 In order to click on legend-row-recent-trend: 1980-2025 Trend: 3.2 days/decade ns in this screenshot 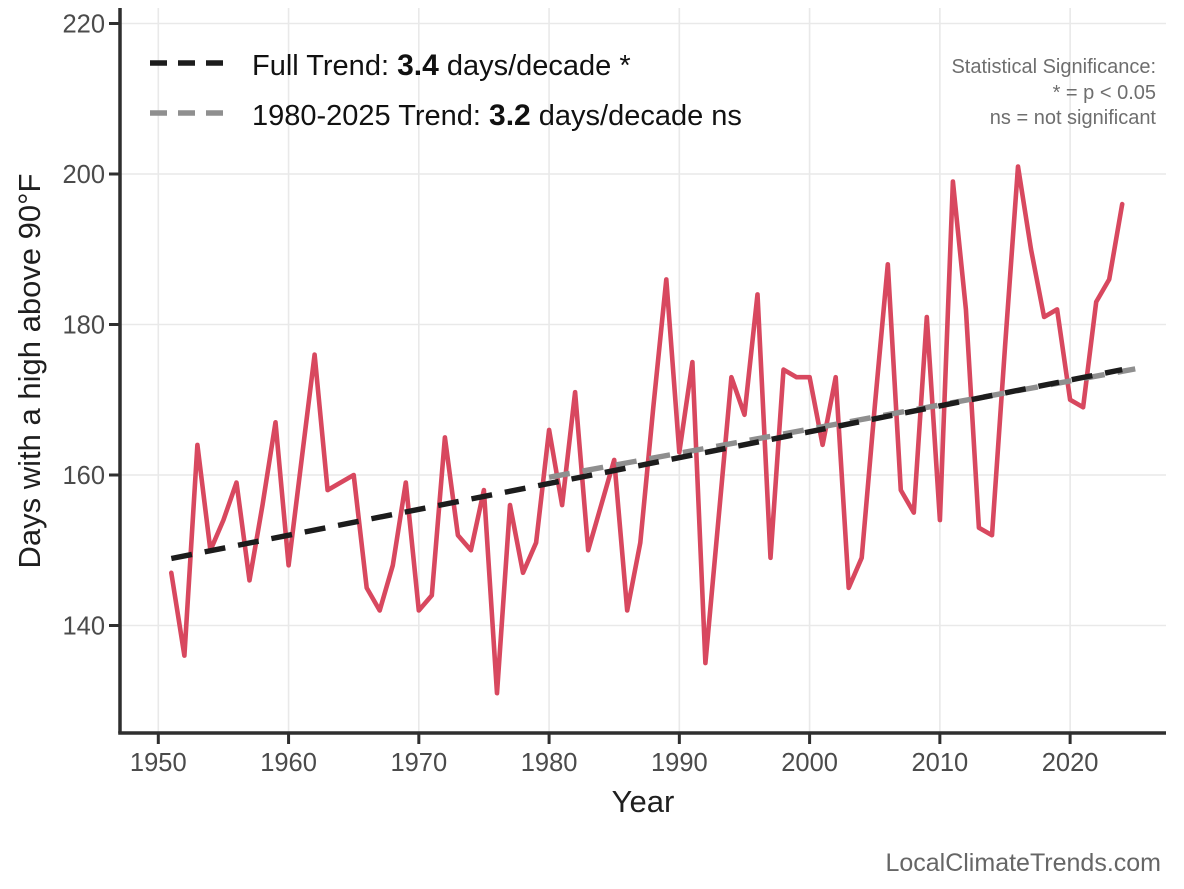, I will do `click(446, 115)`.